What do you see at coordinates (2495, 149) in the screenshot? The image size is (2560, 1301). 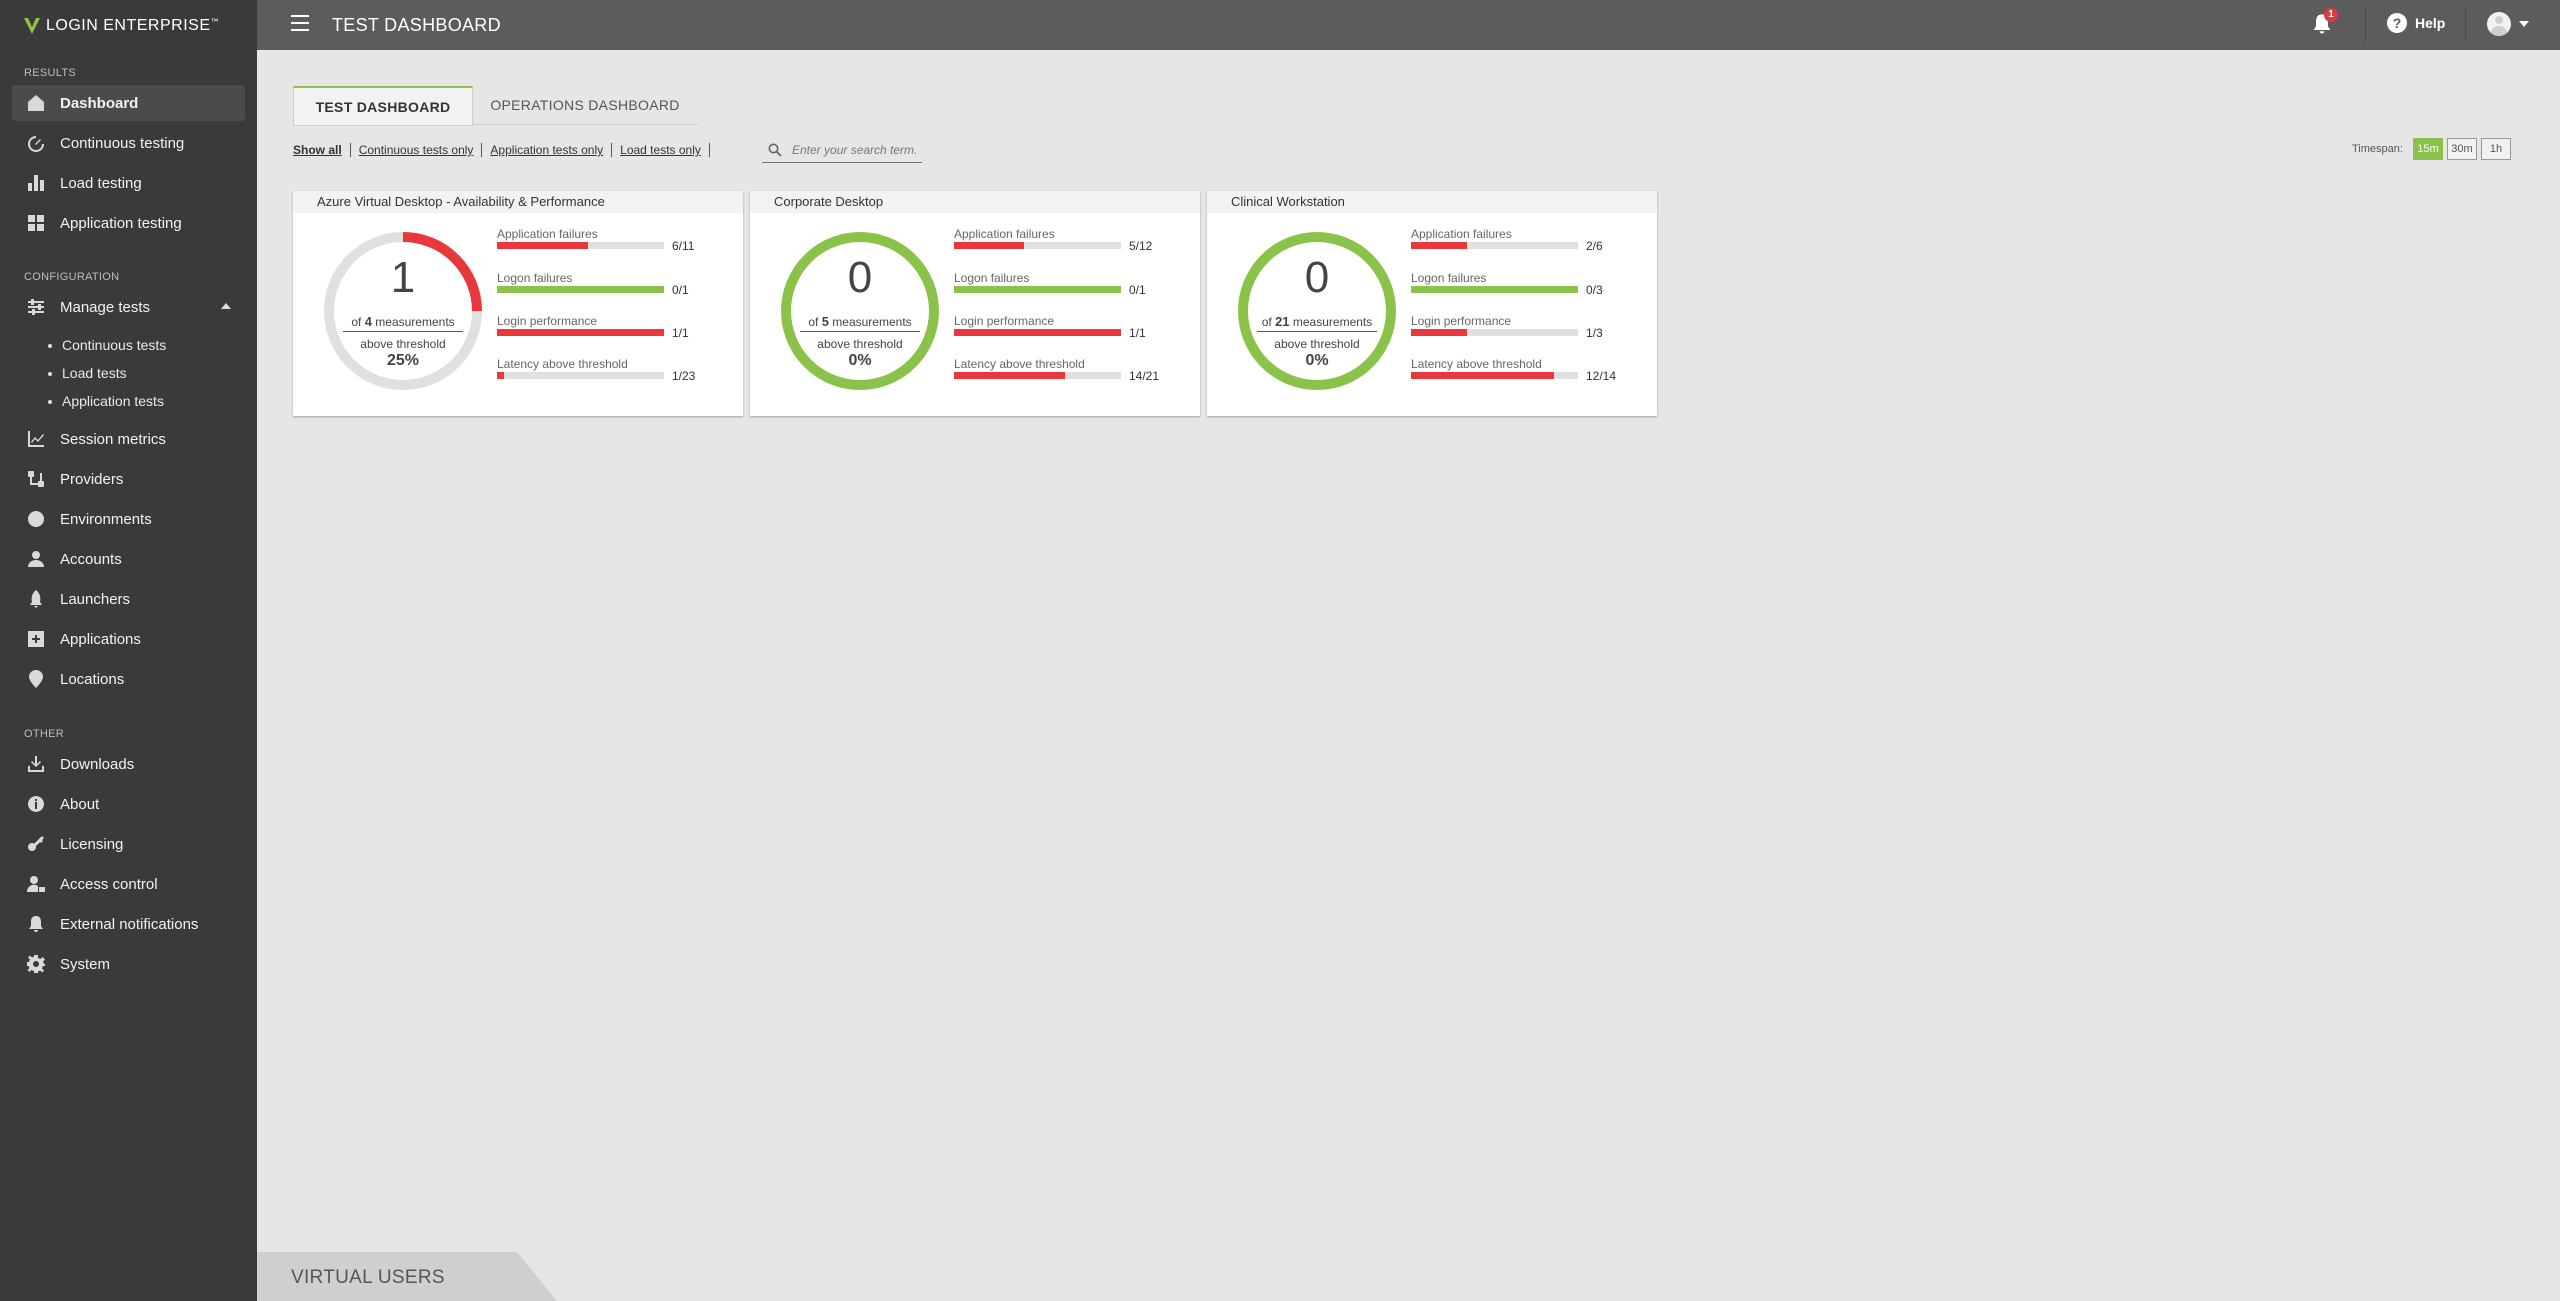 I see `timespan-1h-button: 1h` at bounding box center [2495, 149].